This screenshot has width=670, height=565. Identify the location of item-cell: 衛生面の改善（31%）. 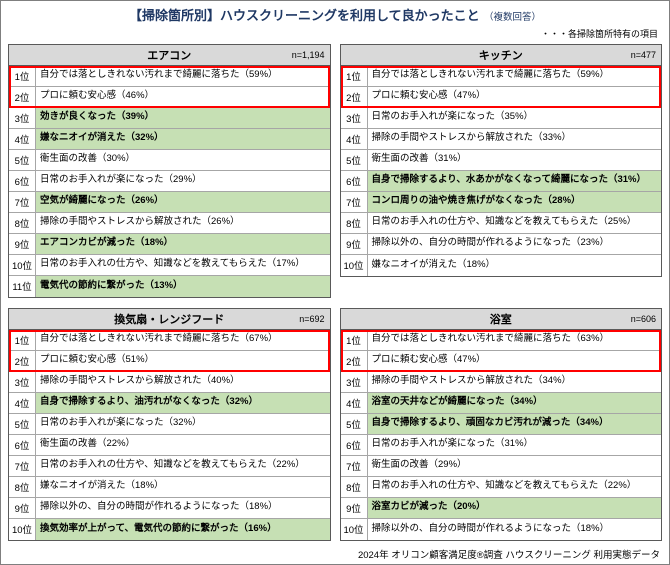
(419, 159).